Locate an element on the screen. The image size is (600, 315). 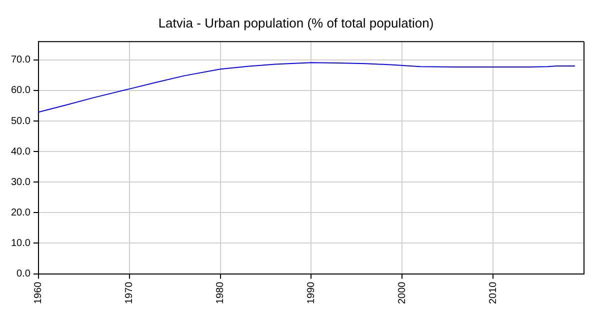
x-tick-label: 1980 is located at coordinates (220, 292).